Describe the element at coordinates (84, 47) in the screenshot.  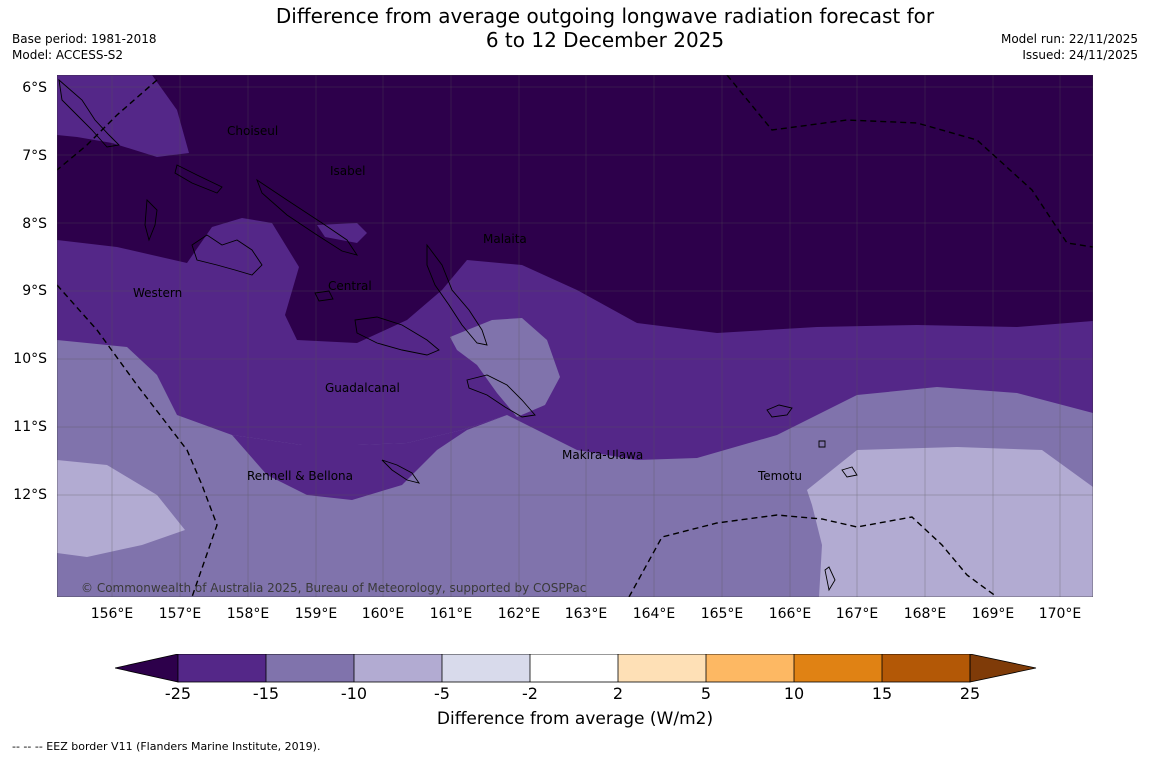
I see `meta-left: Base period: 1981-2018 Model: ACCESS-S2` at that location.